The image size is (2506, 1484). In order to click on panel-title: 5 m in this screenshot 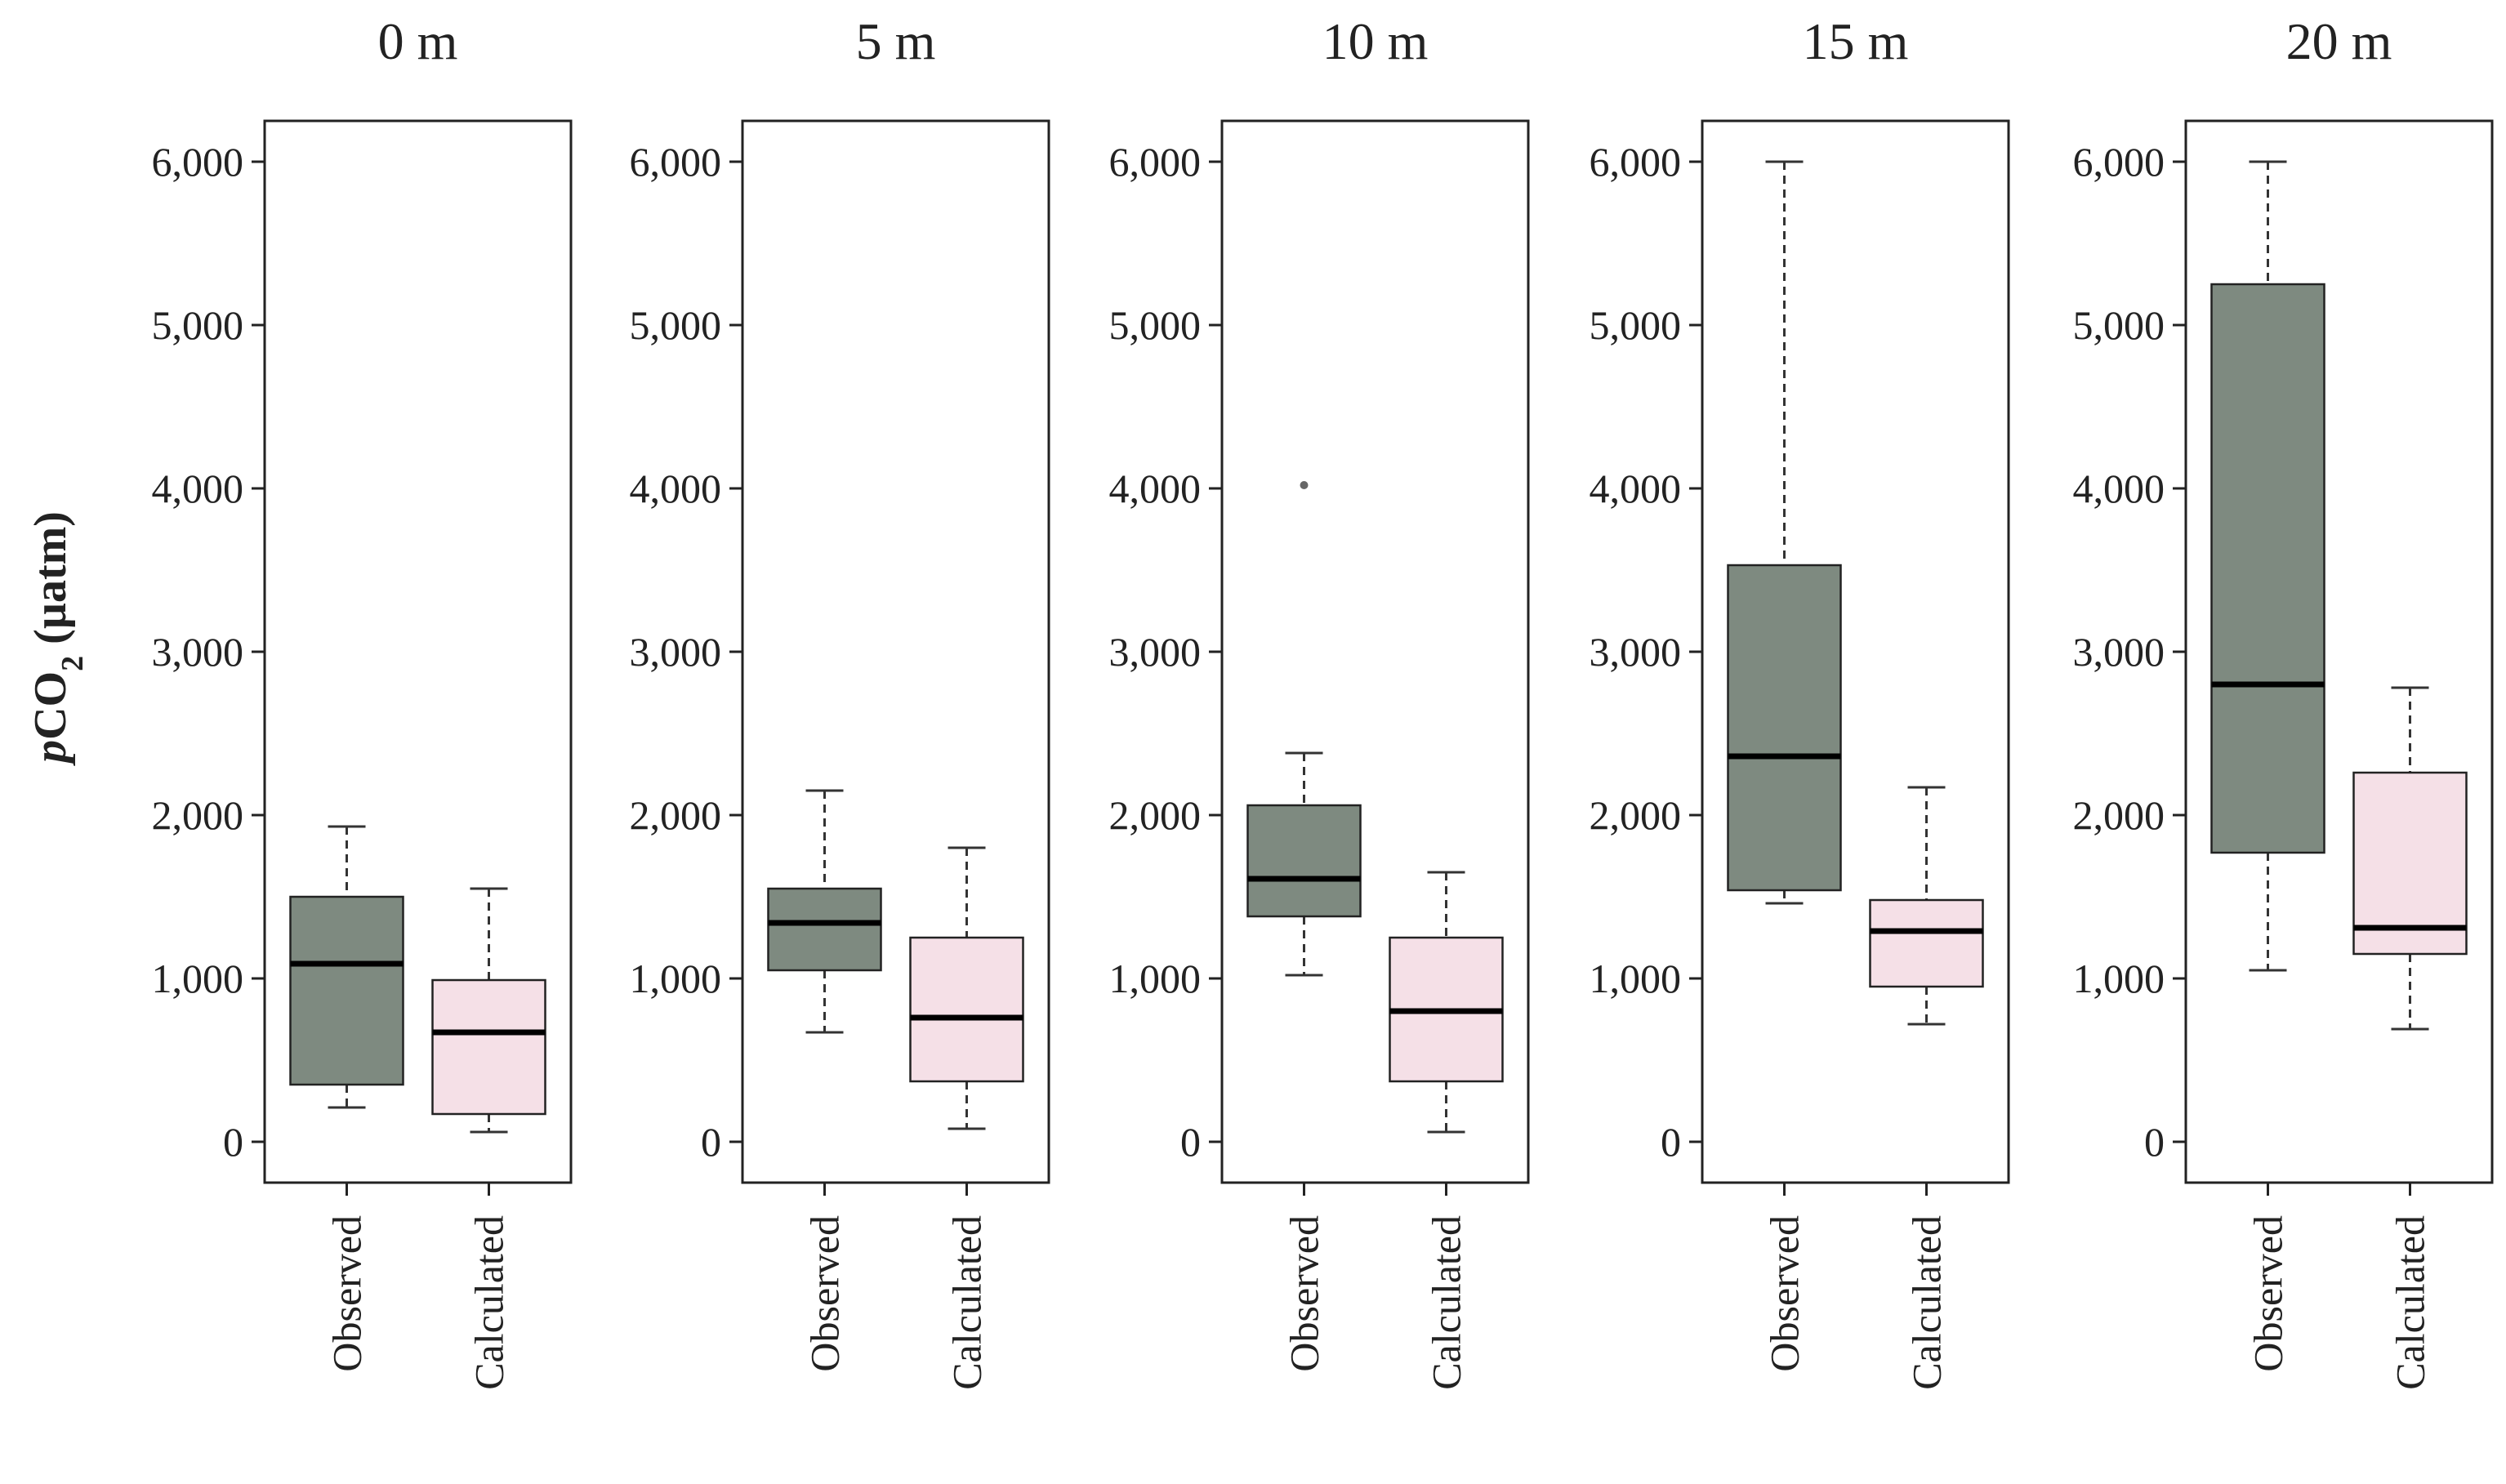, I will do `click(896, 41)`.